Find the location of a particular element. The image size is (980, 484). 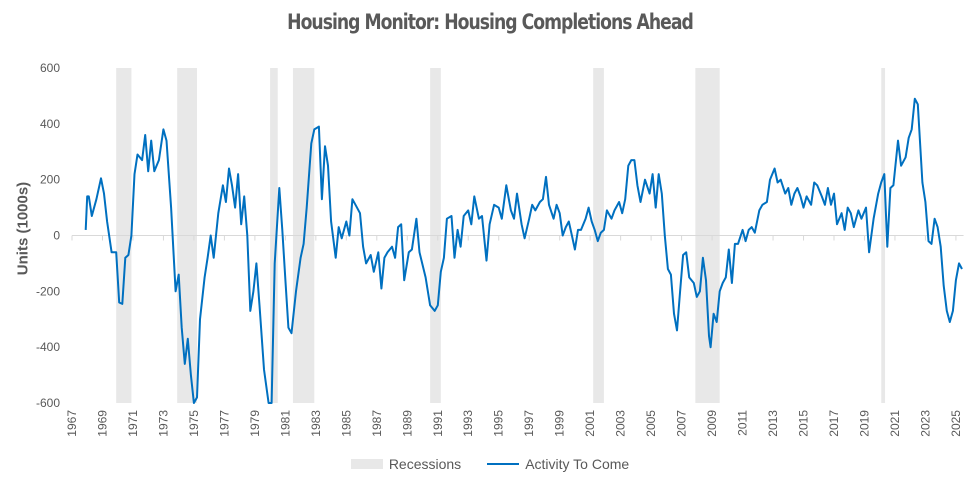

legend-item-activity: Activity To Come is located at coordinates (558, 464).